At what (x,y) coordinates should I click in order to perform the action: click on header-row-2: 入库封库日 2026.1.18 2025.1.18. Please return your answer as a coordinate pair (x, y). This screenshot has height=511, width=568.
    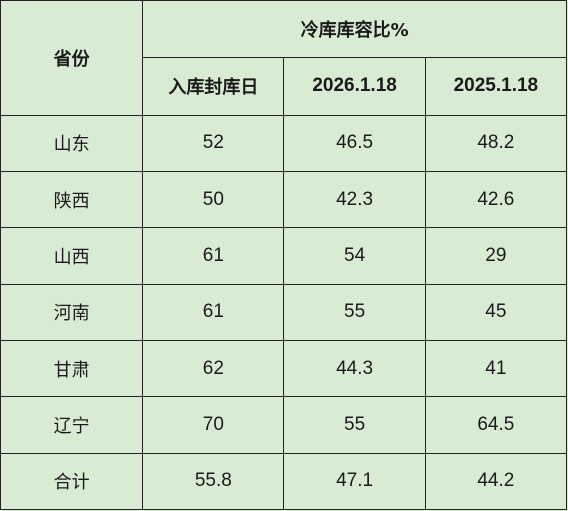
    Looking at the image, I should click on (284, 86).